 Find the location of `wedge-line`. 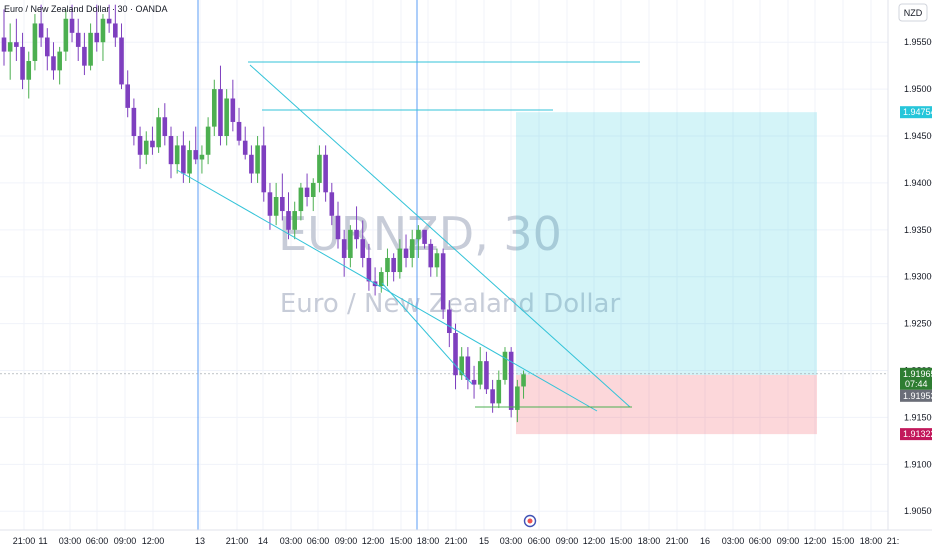

wedge-line is located at coordinates (427, 333).